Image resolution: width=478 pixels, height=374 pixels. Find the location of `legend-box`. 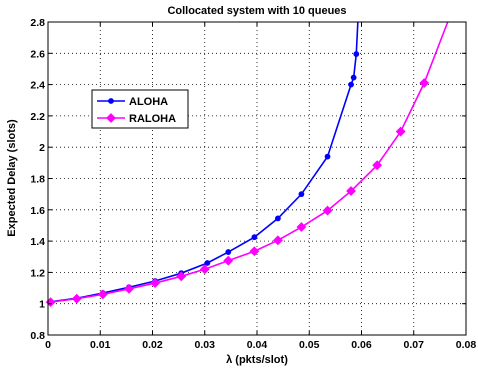

legend-box is located at coordinates (140, 109).